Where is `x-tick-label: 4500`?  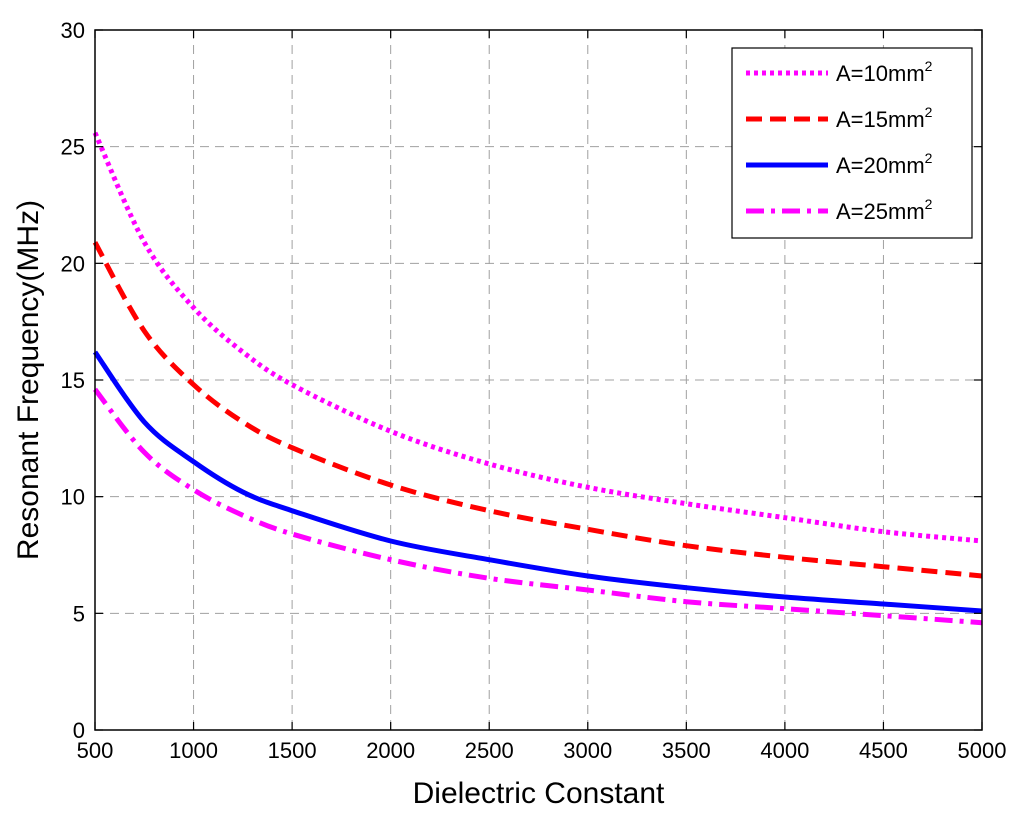
x-tick-label: 4500 is located at coordinates (883, 750).